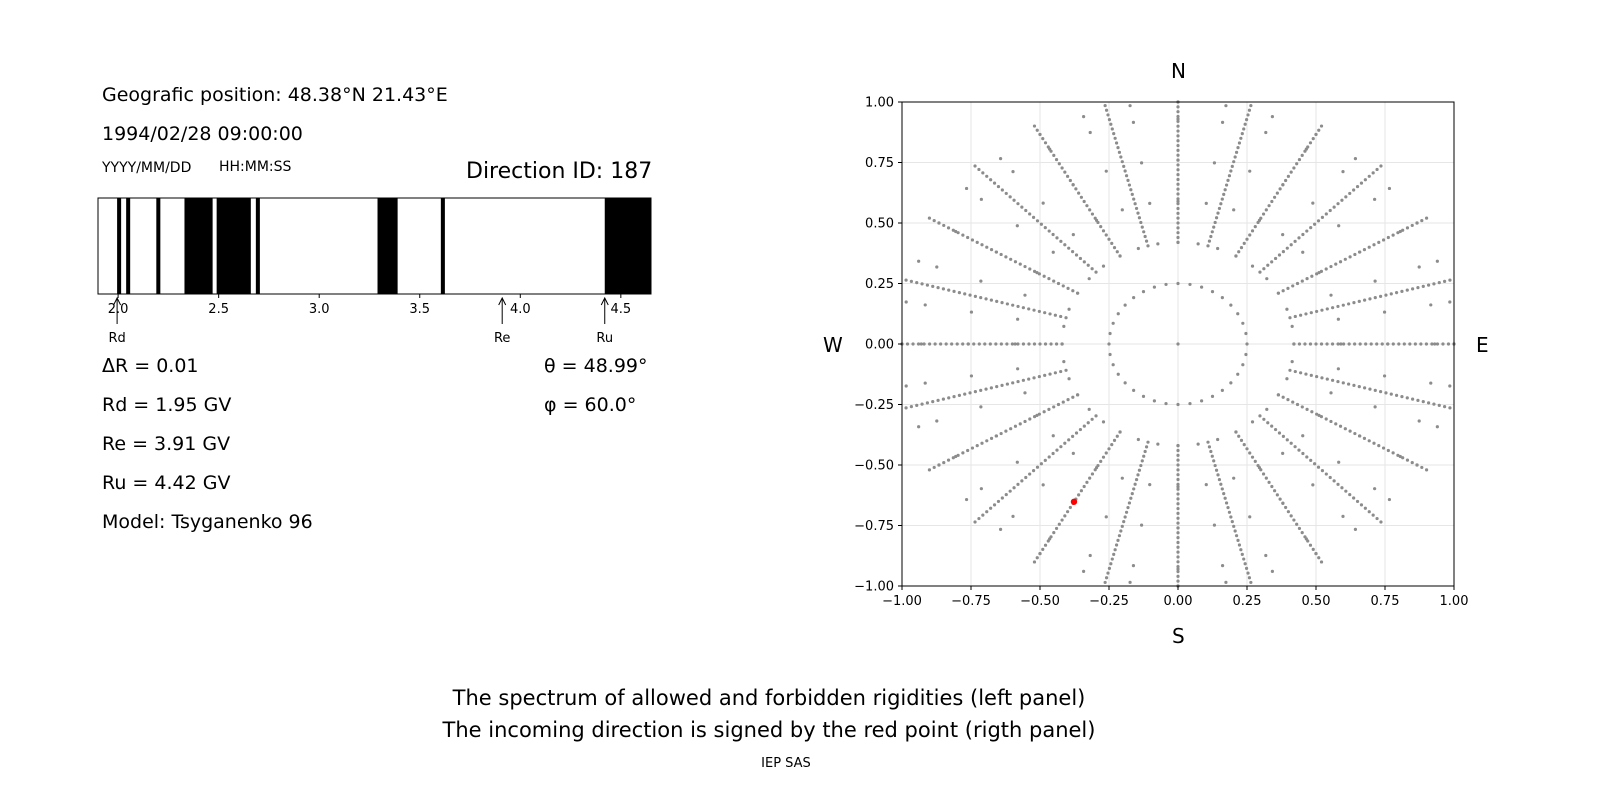  I want to click on x-tick-label: −0.75, so click(971, 601).